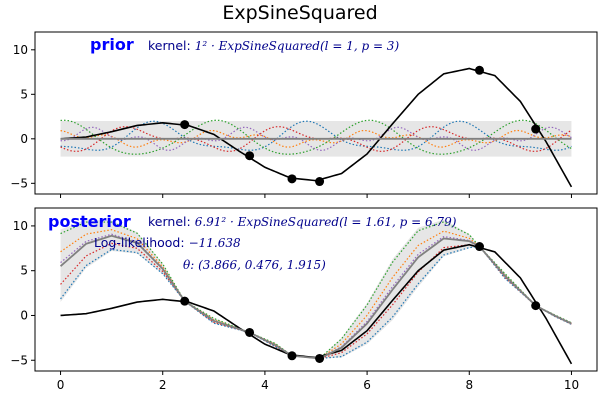 The width and height of the screenshot is (600, 400). What do you see at coordinates (163, 385) in the screenshot?
I see `posterior-xtick-label: 2` at bounding box center [163, 385].